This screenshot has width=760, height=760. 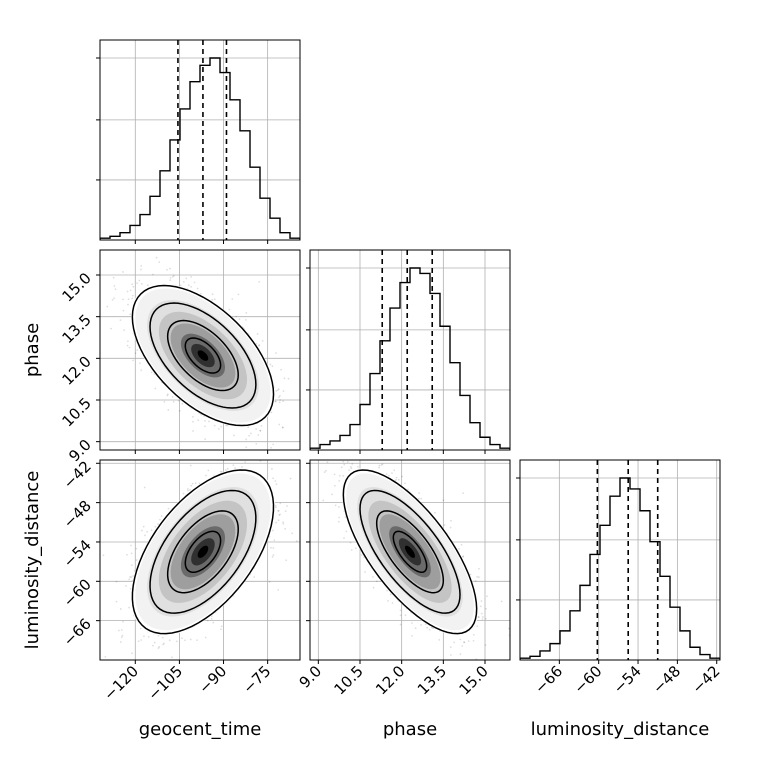 I want to click on hist-grid-luminosity_distance, so click(x=620, y=560).